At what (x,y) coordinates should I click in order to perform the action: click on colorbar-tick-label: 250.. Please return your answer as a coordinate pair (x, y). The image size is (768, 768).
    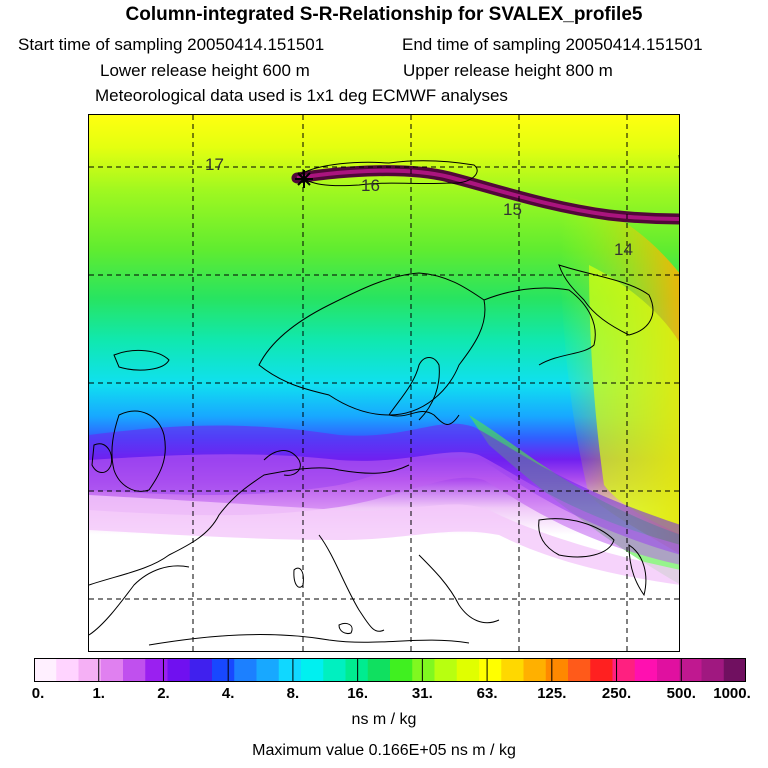
    Looking at the image, I should click on (616, 693).